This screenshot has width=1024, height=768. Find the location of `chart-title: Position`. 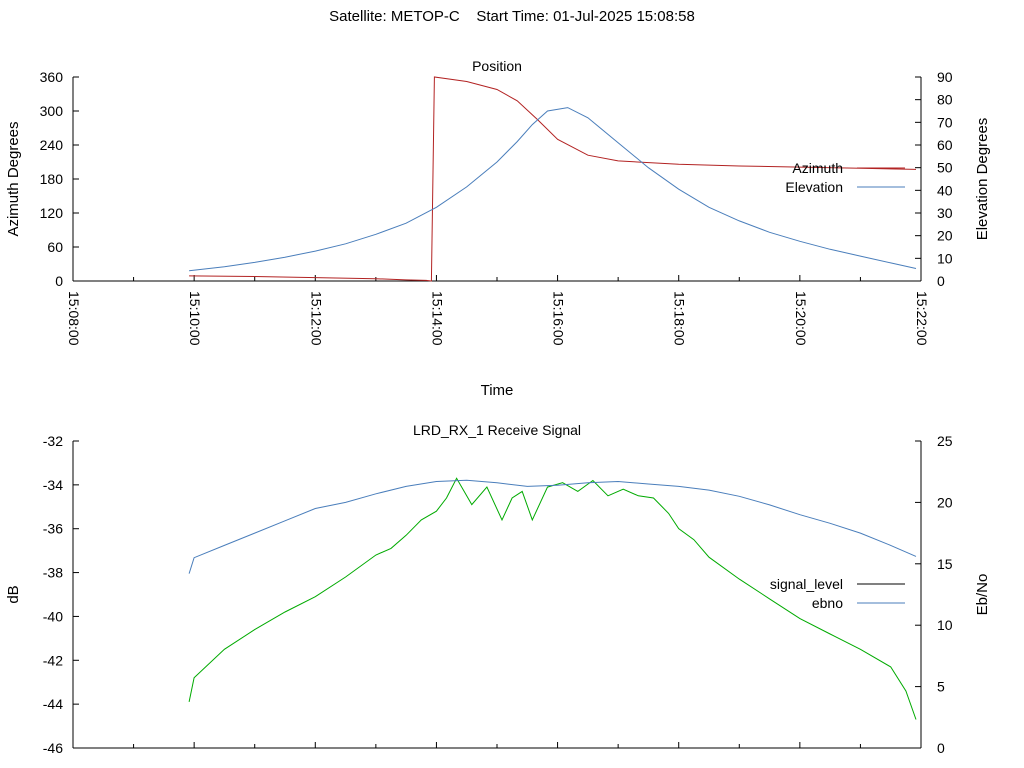

chart-title: Position is located at coordinates (497, 66).